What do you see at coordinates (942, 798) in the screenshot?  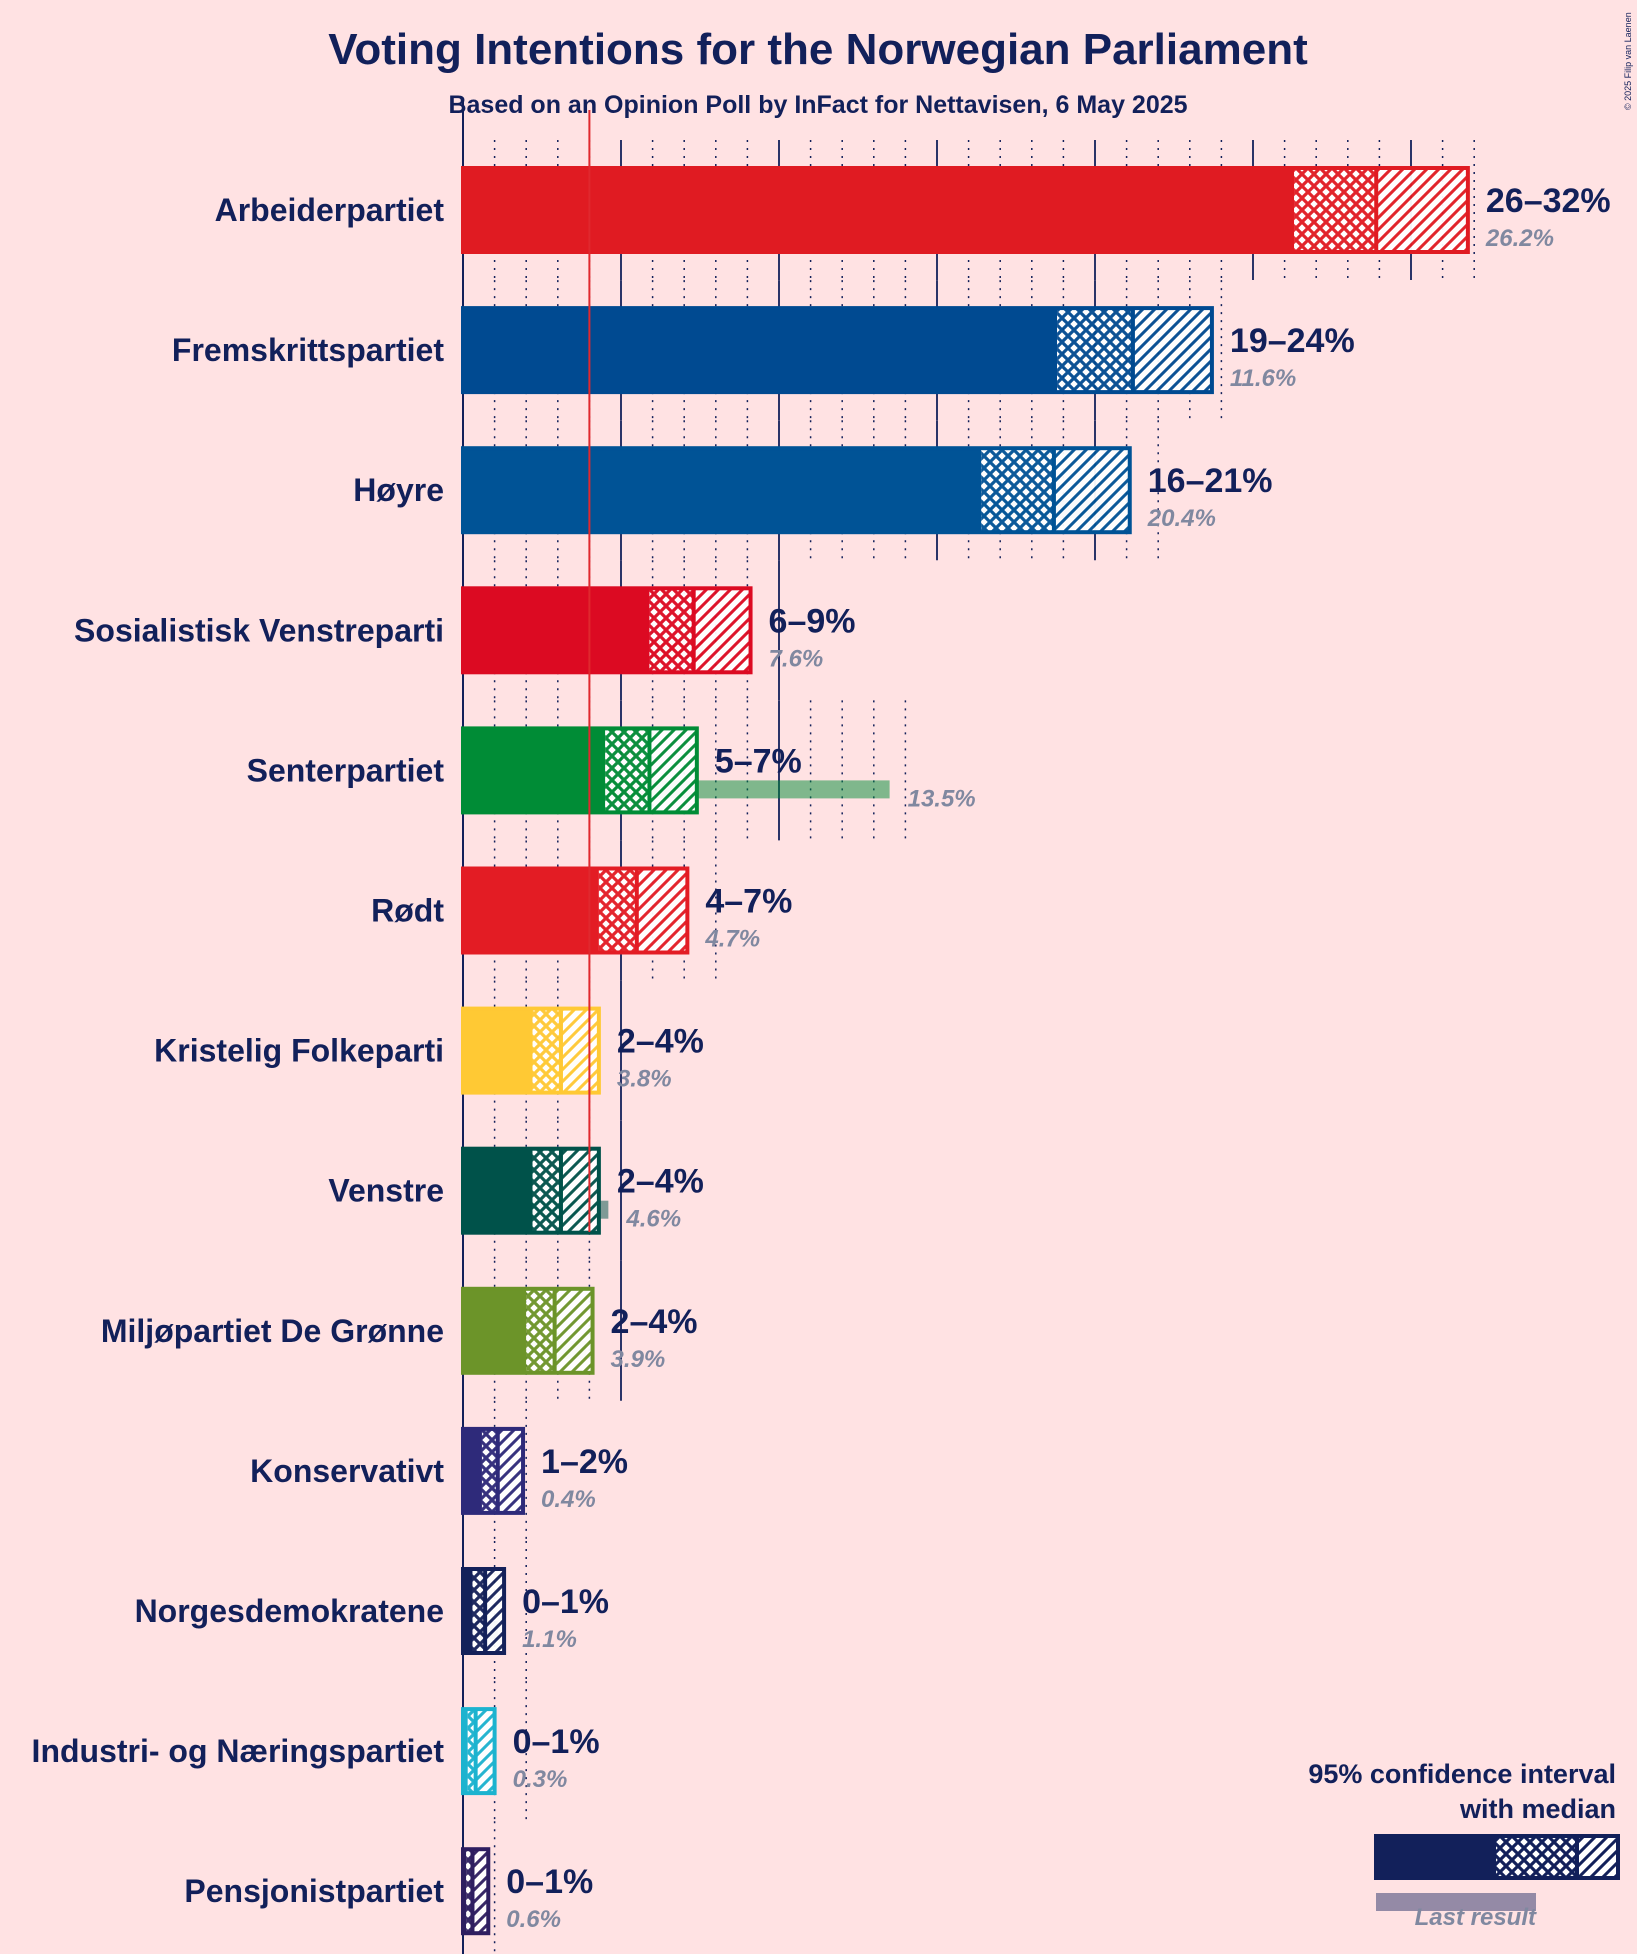 I see `last-label-senterpartiet: 13.5%` at bounding box center [942, 798].